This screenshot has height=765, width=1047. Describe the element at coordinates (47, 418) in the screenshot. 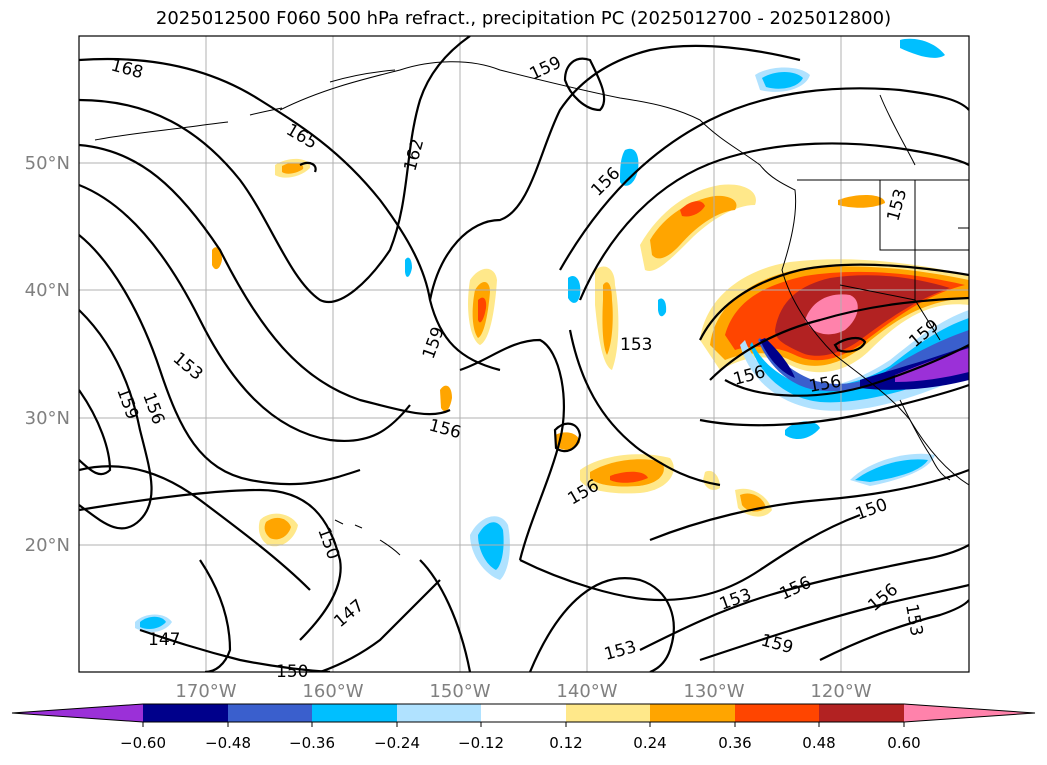

I see `lat-label: 30°N` at that location.